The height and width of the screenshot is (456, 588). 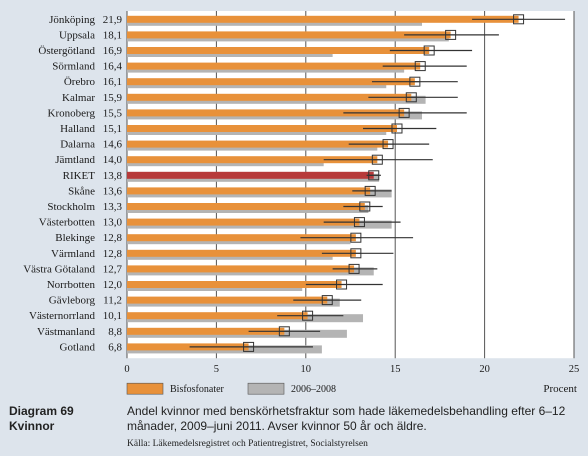 What do you see at coordinates (77, 129) in the screenshot?
I see `category-label: Halland` at bounding box center [77, 129].